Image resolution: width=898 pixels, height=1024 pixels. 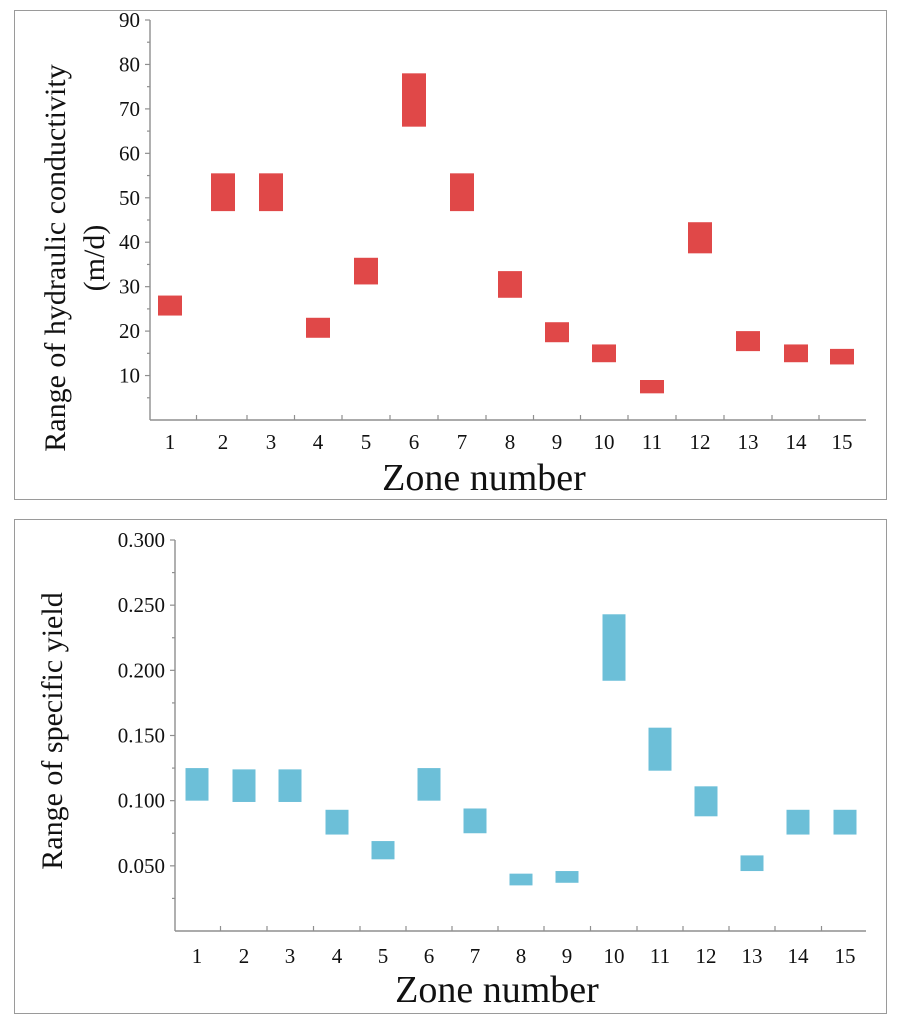 What do you see at coordinates (290, 956) in the screenshot?
I see `sy-x-tick-label: 3` at bounding box center [290, 956].